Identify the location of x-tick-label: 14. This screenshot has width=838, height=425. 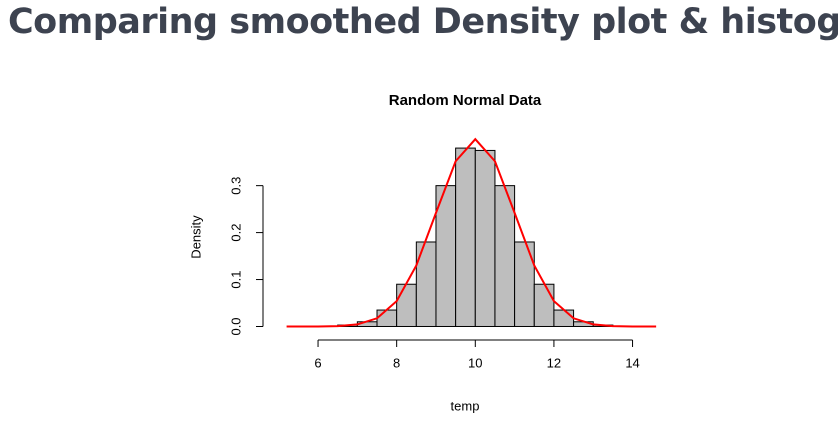
(632, 362).